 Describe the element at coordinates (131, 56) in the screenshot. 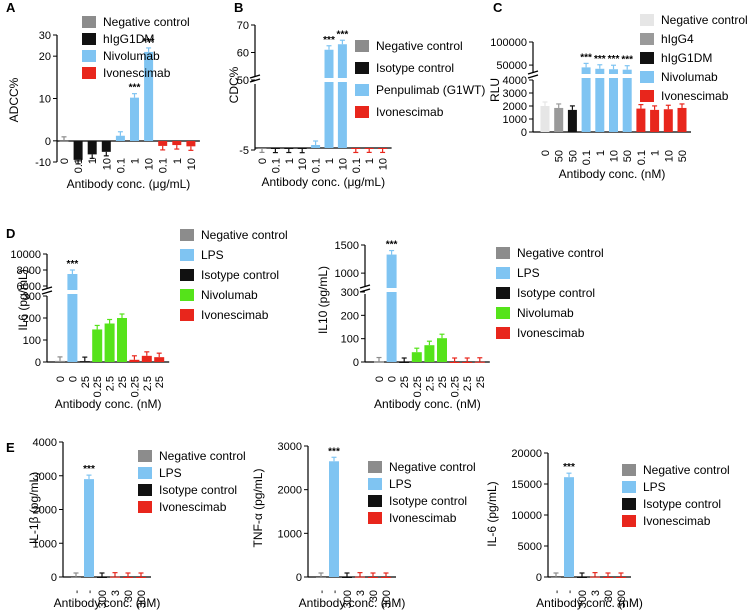

I see `legend-label: Nivolumab` at that location.